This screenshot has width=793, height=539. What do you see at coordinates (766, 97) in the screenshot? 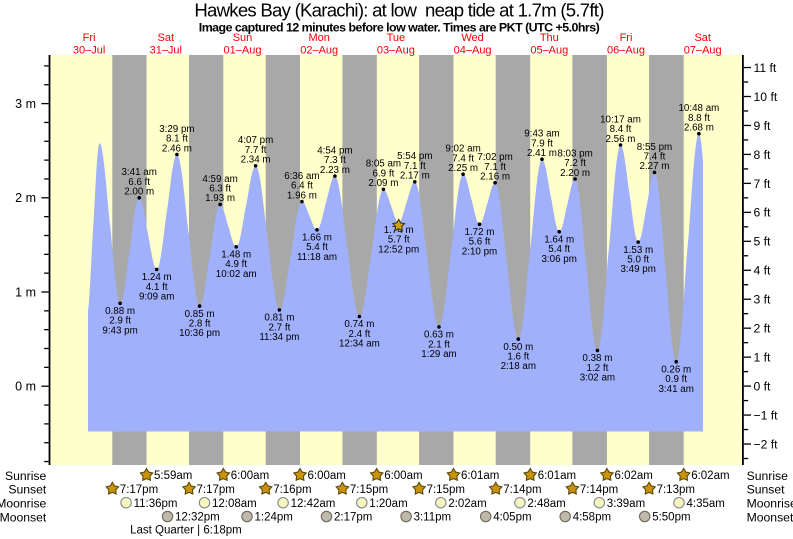
I see `svg-text: 10 ft` at bounding box center [766, 97].